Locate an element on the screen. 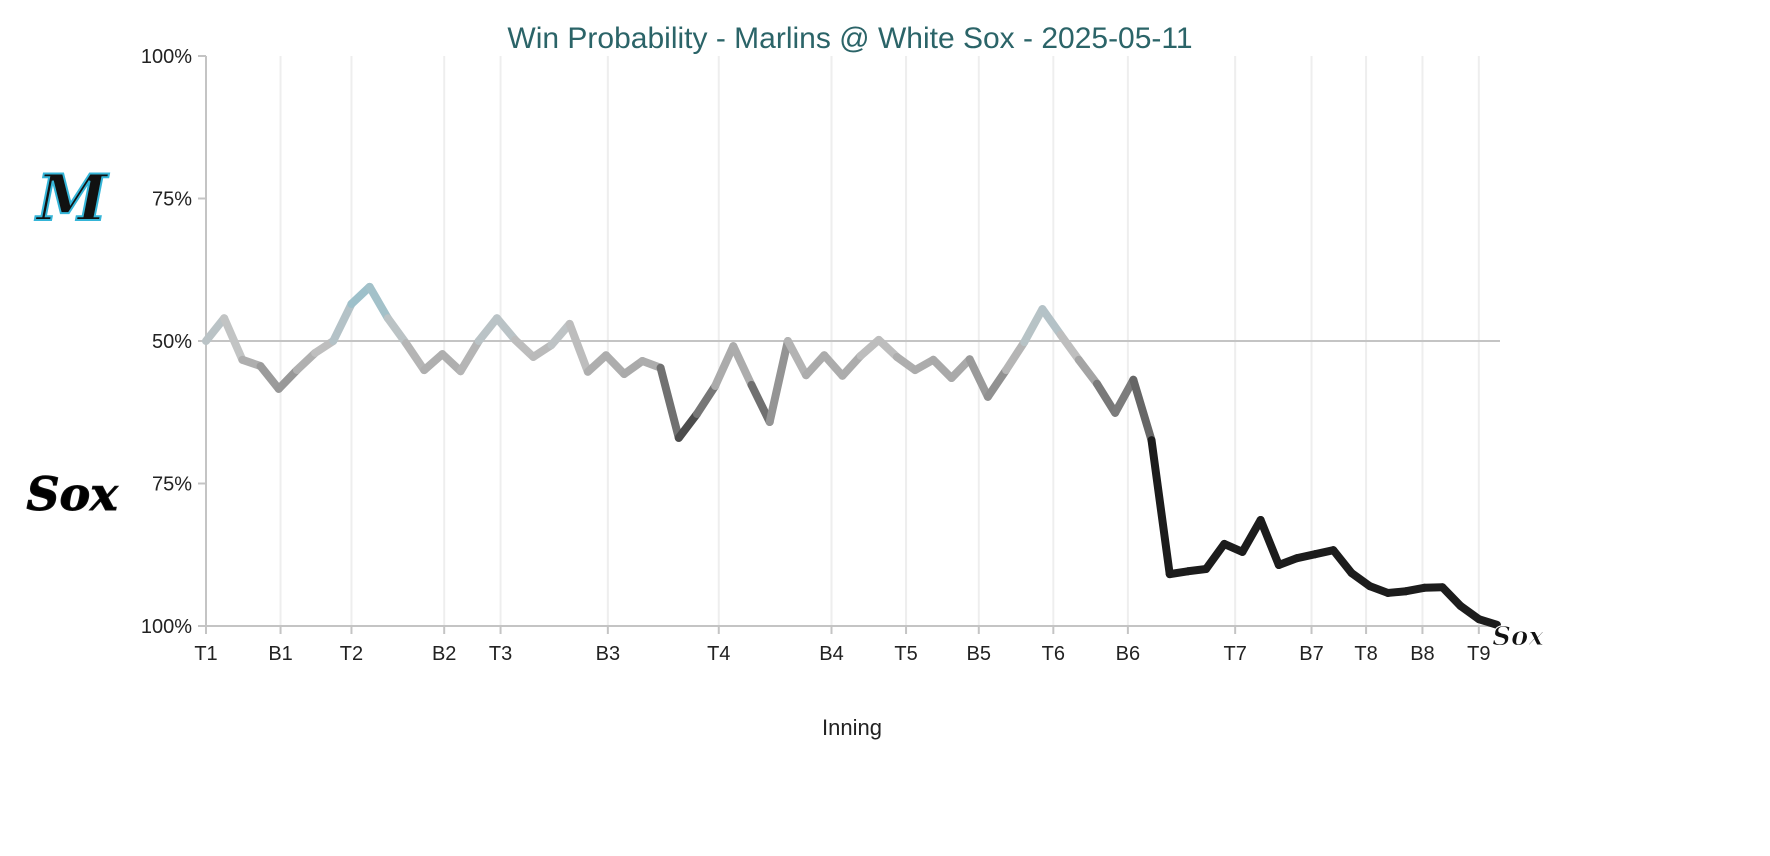 This screenshot has width=1770, height=856. y-tick-label: 50% is located at coordinates (172, 342).